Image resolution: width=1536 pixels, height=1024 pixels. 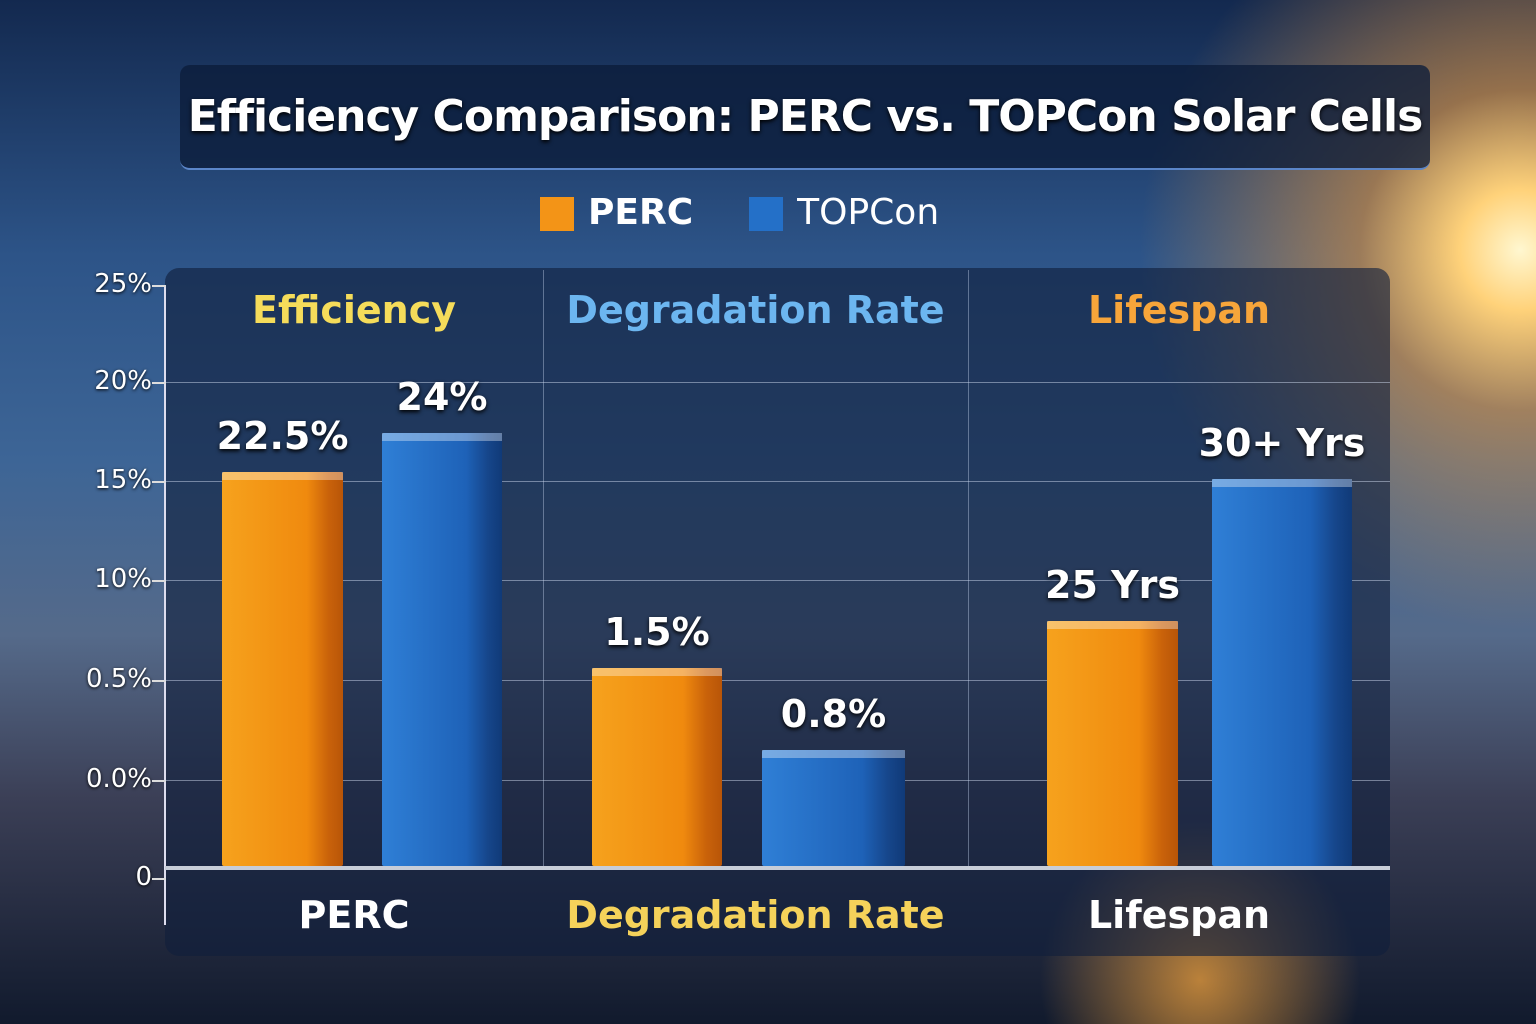 I want to click on x-axis-baseline, so click(x=777, y=868).